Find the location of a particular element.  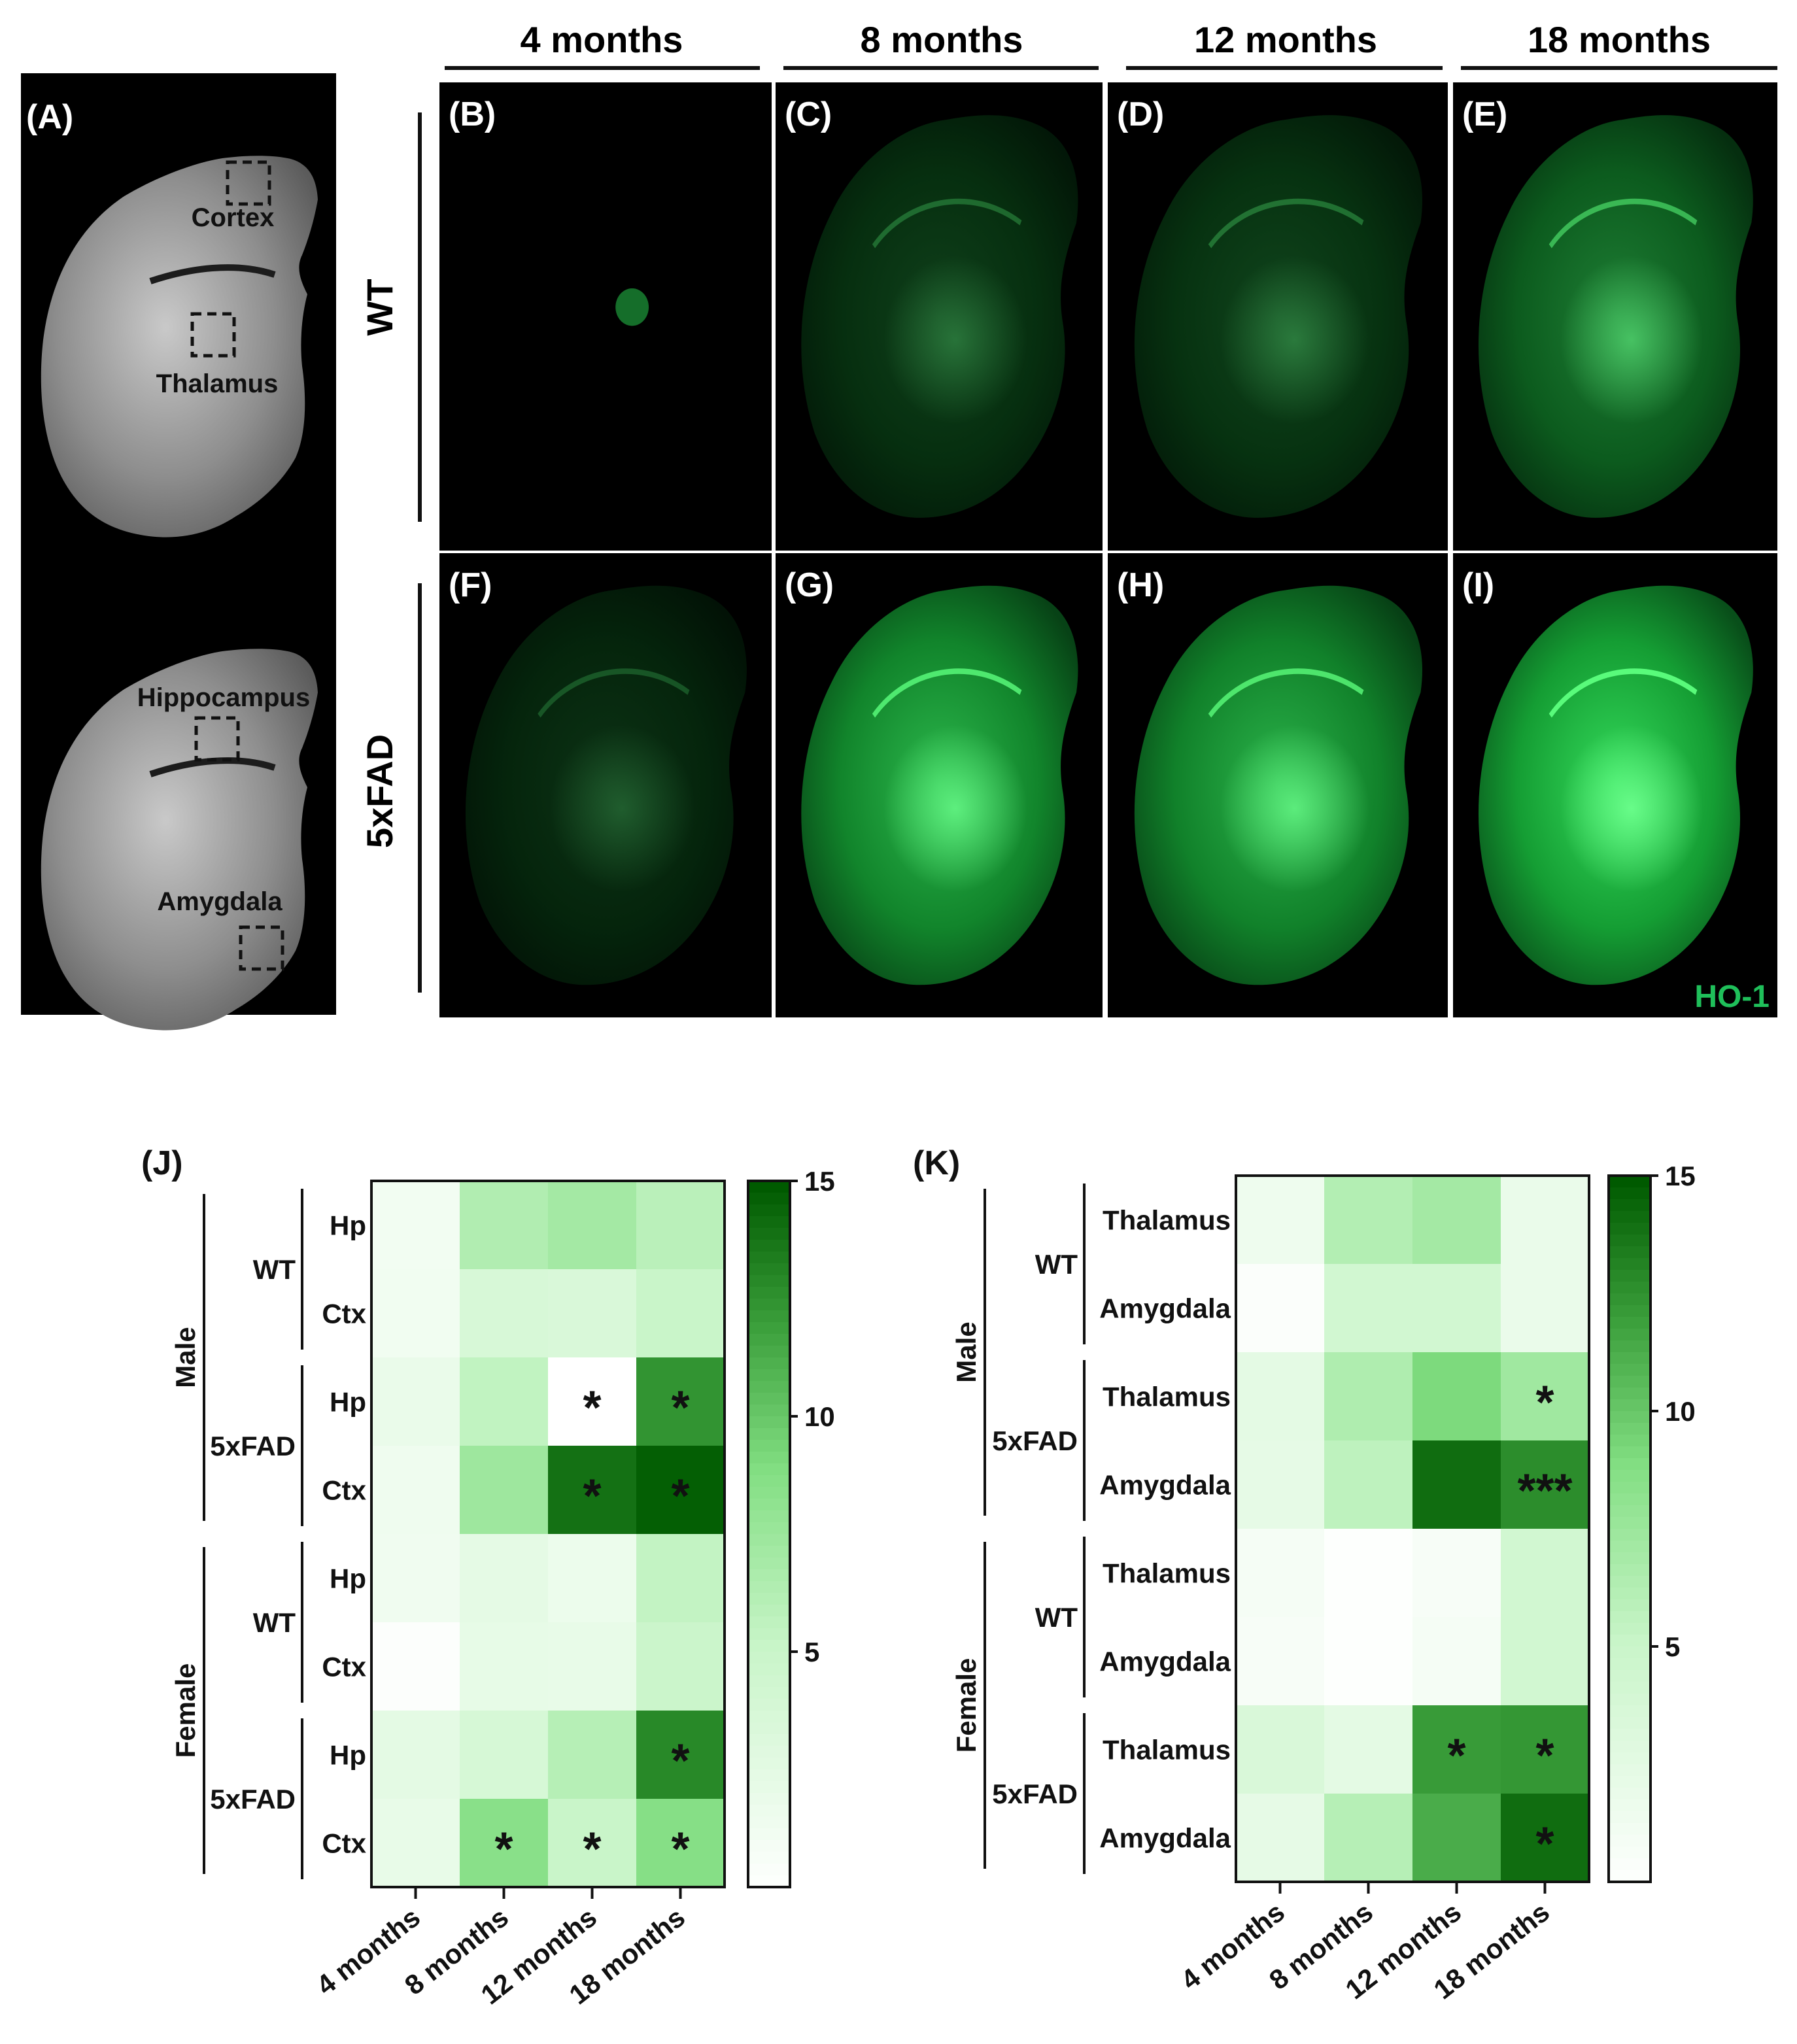

genotype-label-wt: WT is located at coordinates (380, 307).